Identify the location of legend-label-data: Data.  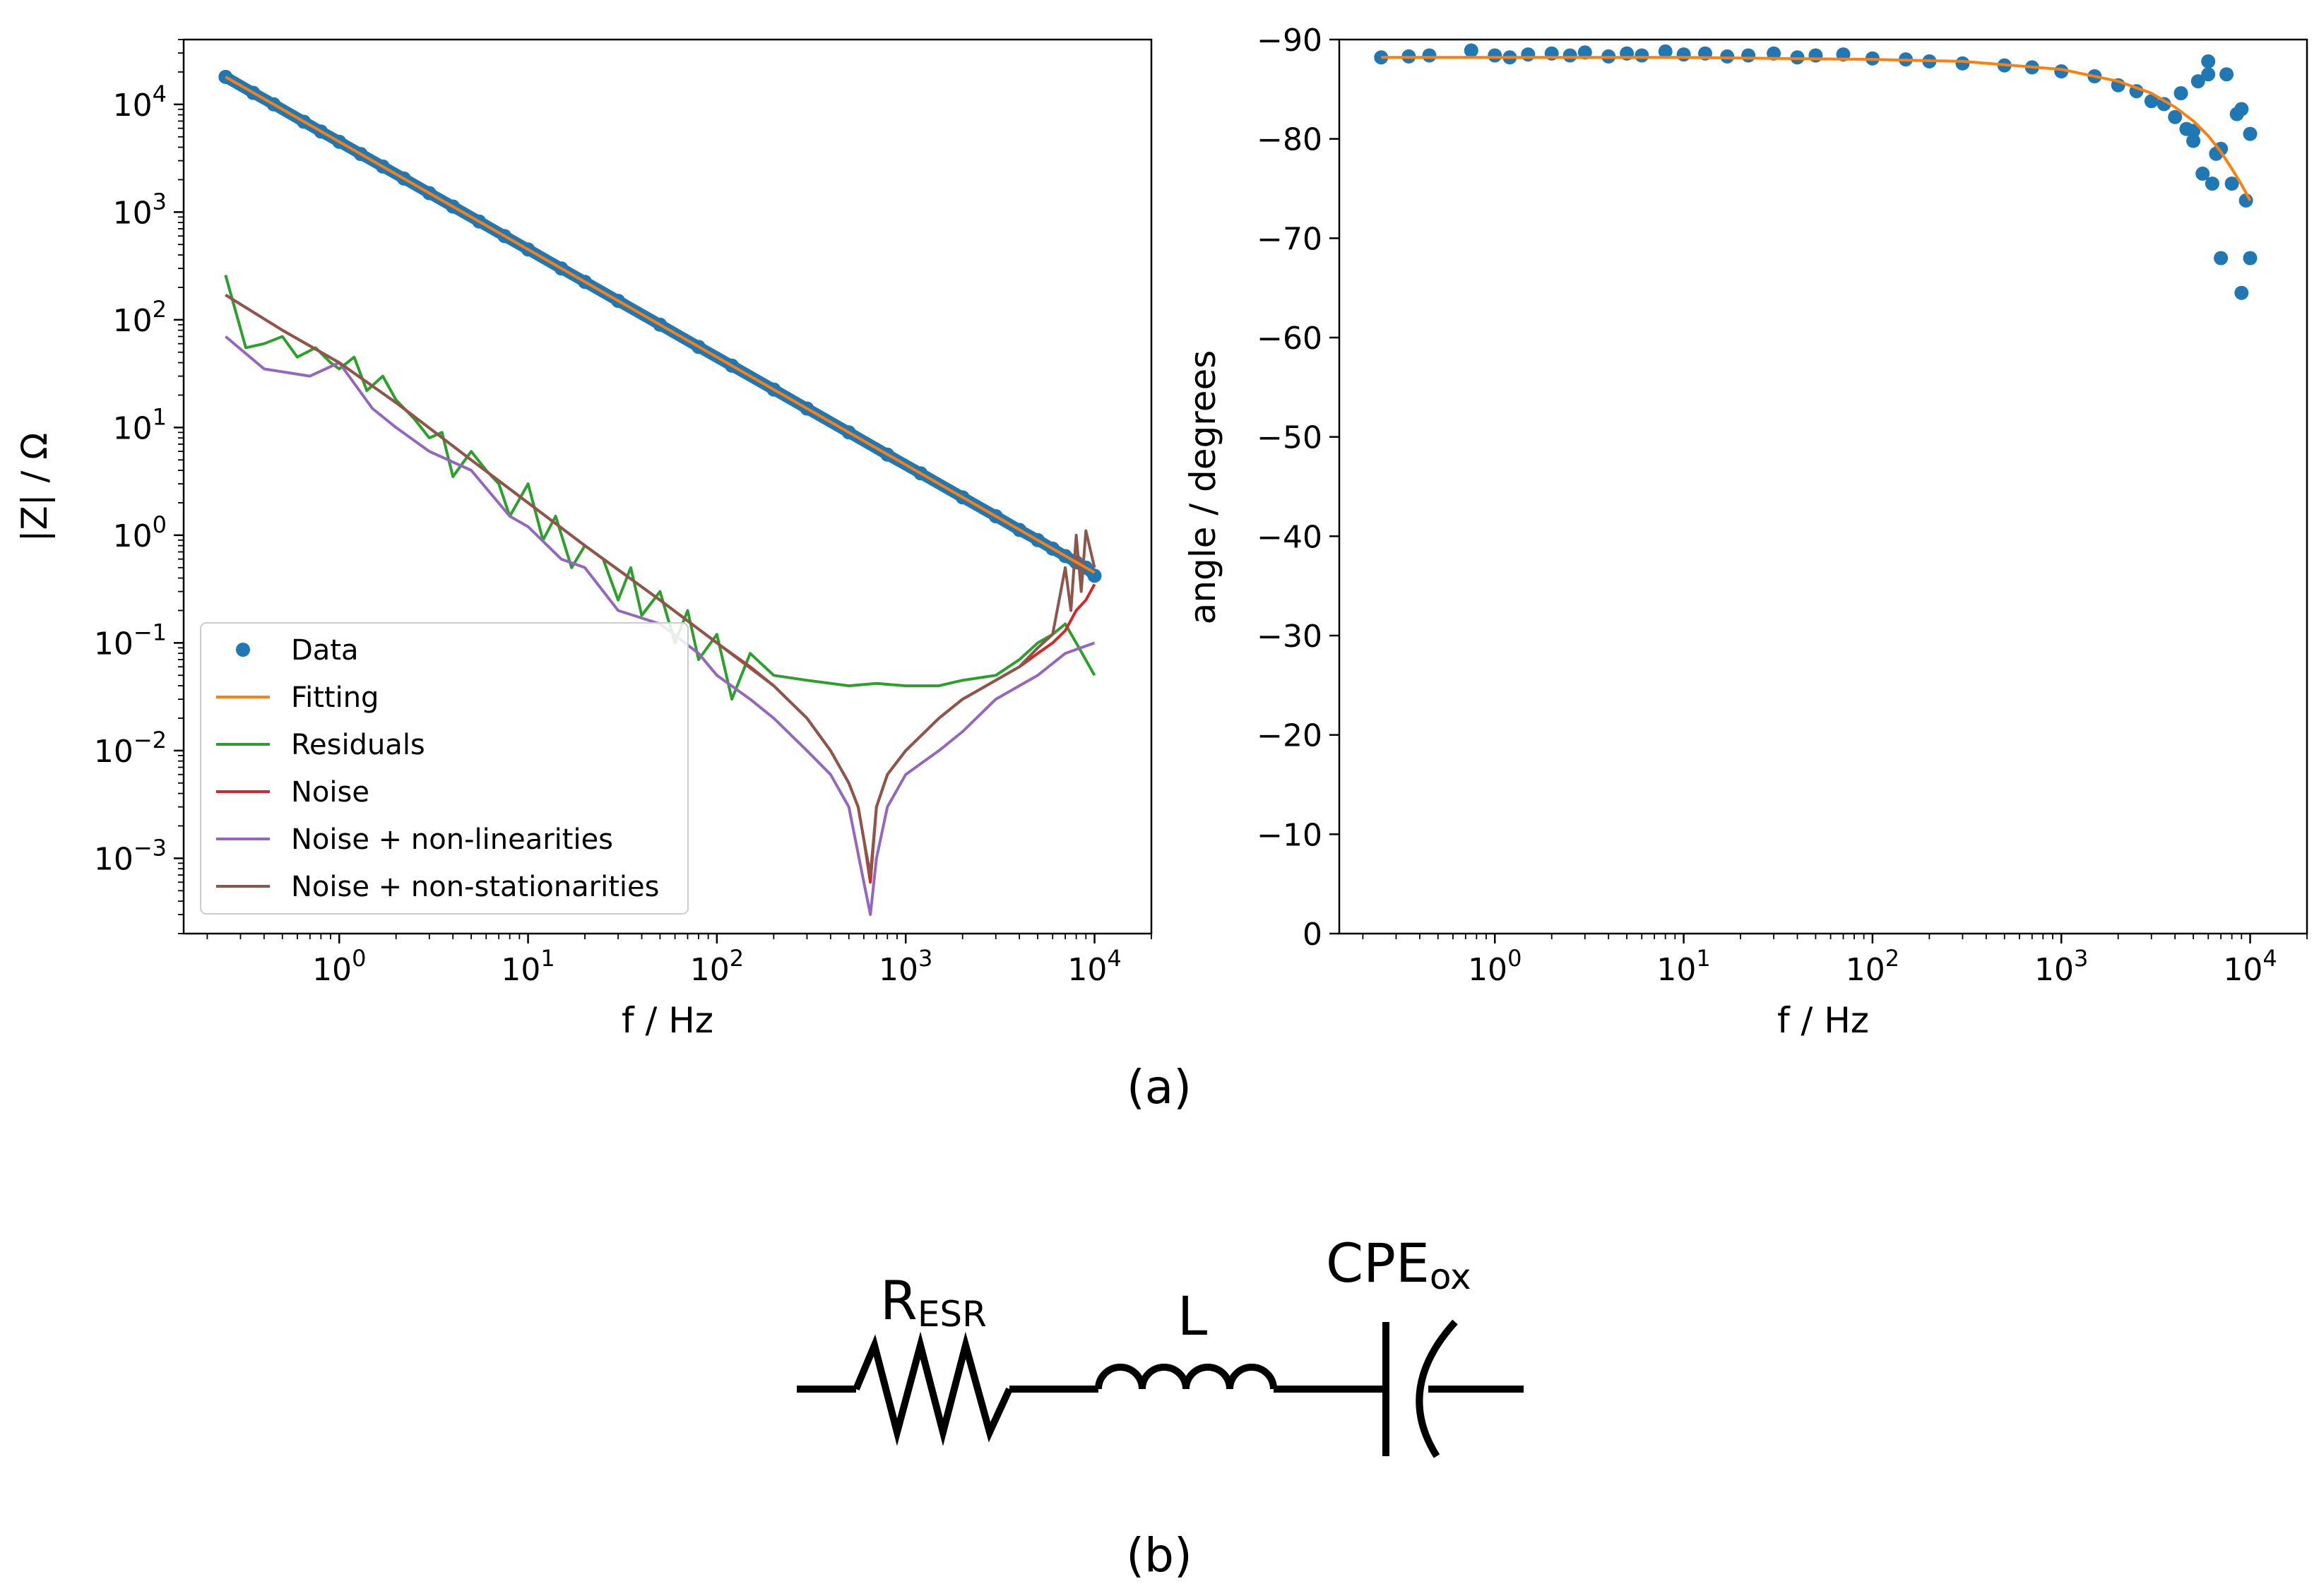
(325, 651).